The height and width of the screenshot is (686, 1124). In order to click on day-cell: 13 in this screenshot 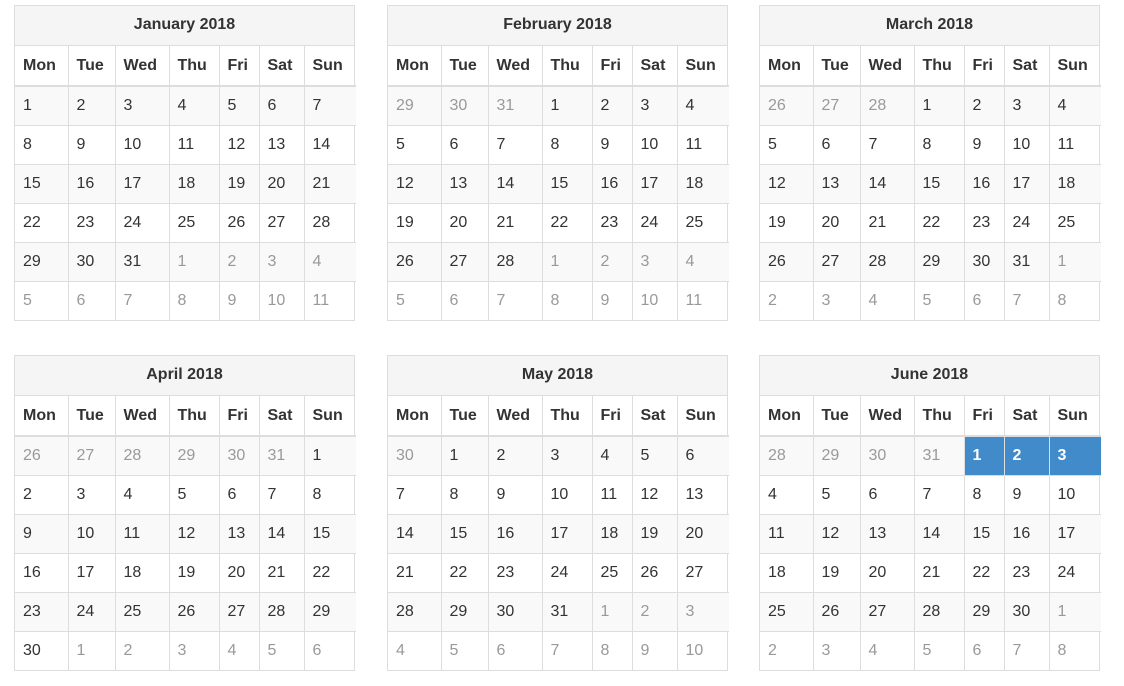, I will do `click(465, 184)`.